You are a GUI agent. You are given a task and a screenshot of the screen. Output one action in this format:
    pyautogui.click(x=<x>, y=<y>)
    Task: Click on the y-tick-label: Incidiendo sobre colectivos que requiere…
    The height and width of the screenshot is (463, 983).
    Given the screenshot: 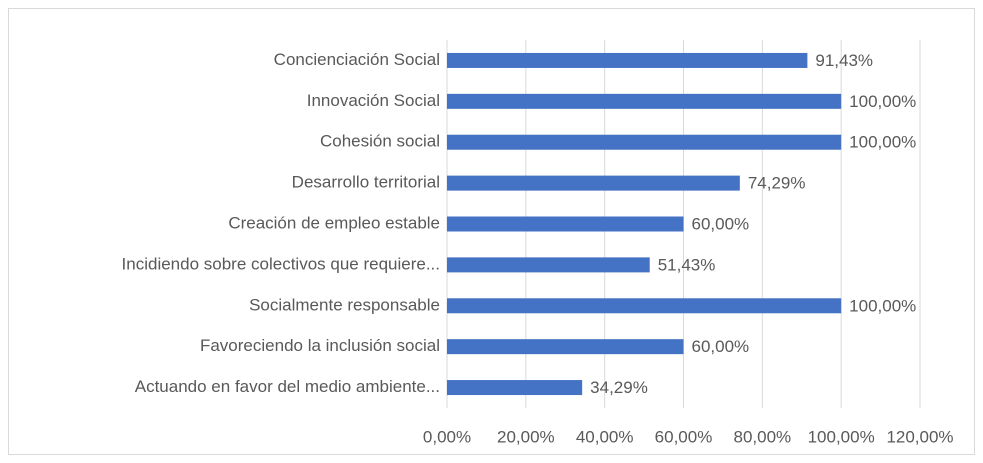 What is the action you would take?
    pyautogui.click(x=281, y=263)
    